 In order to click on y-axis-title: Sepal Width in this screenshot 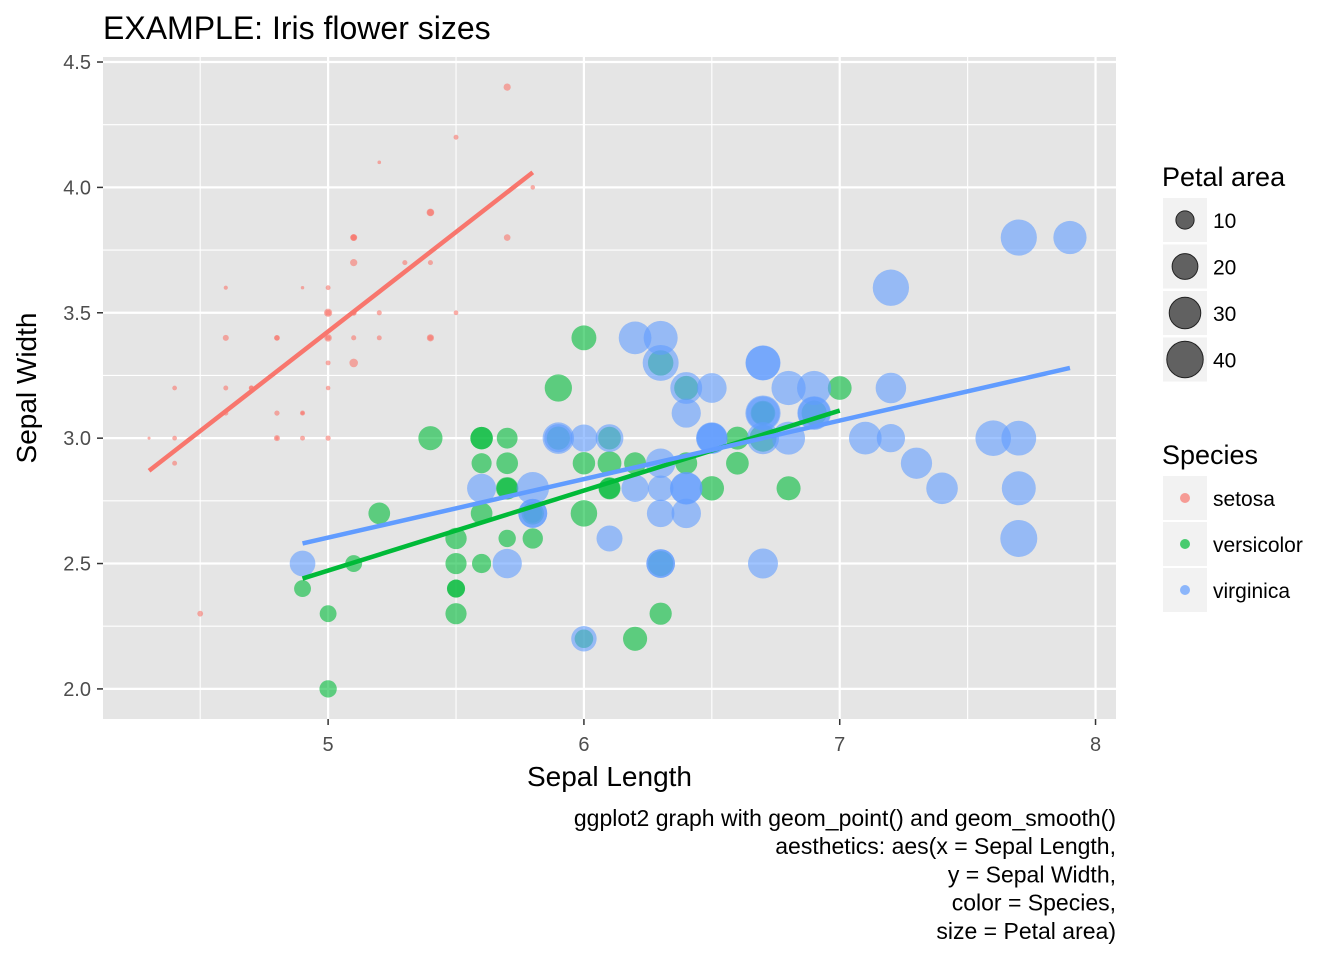, I will do `click(26, 388)`.